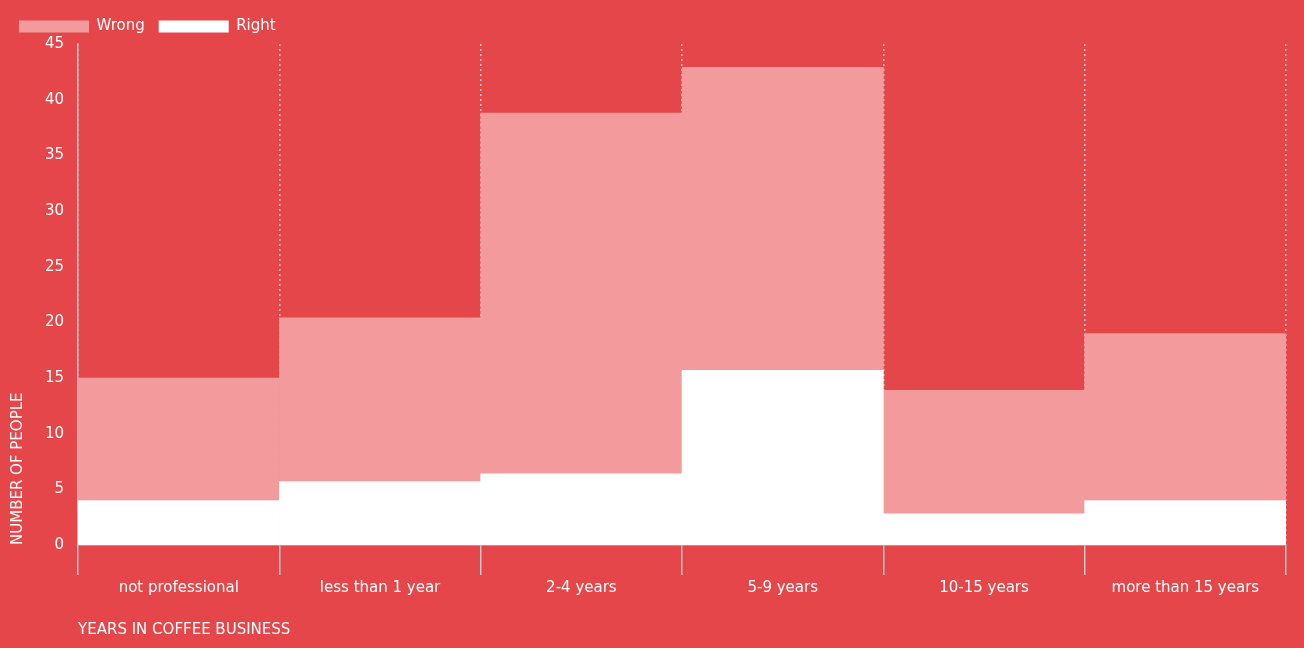 This screenshot has height=648, width=1304. What do you see at coordinates (59, 488) in the screenshot?
I see `y-tick-label: 5` at bounding box center [59, 488].